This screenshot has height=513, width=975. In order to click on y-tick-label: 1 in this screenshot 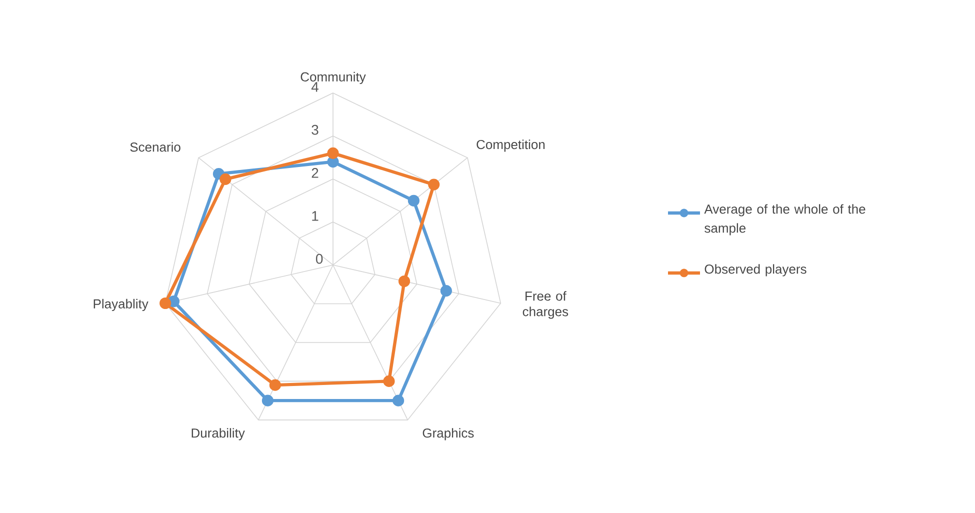, I will do `click(315, 216)`.